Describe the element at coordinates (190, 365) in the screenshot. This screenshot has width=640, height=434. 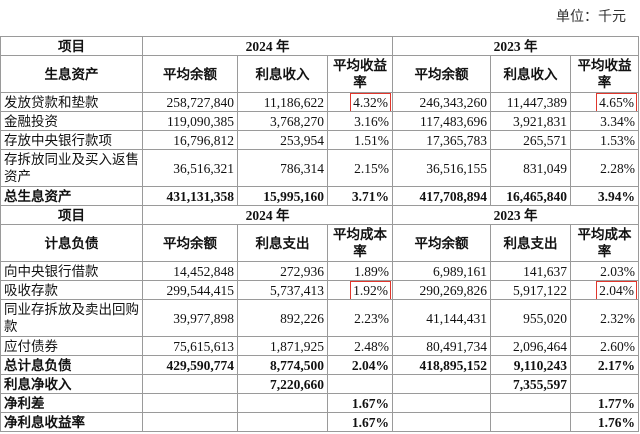
I see `table-cell: 429,590,774` at that location.